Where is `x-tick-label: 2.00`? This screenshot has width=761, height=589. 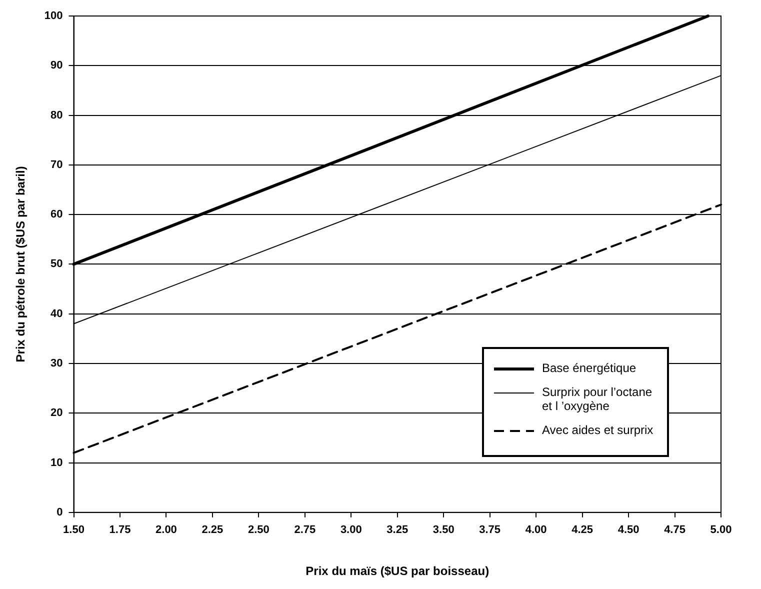
x-tick-label: 2.00 is located at coordinates (166, 530).